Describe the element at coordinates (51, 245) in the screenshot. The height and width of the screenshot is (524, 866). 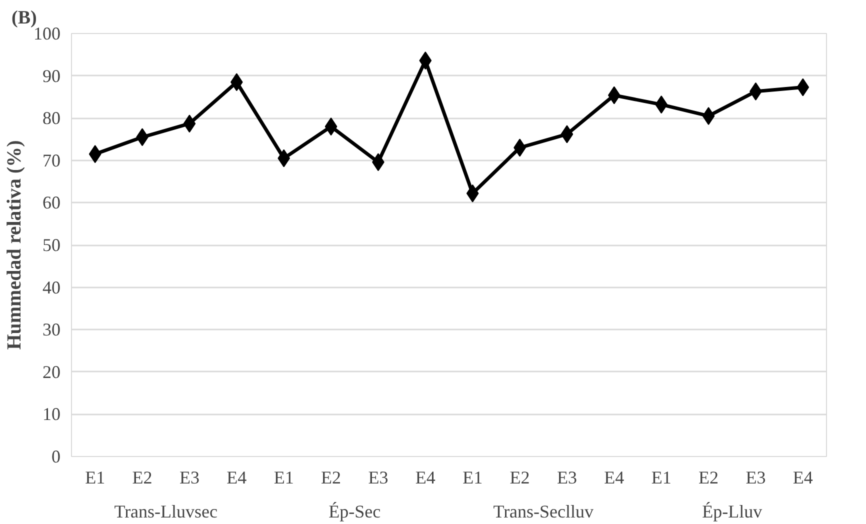
I see `y-tick-label: 50` at that location.